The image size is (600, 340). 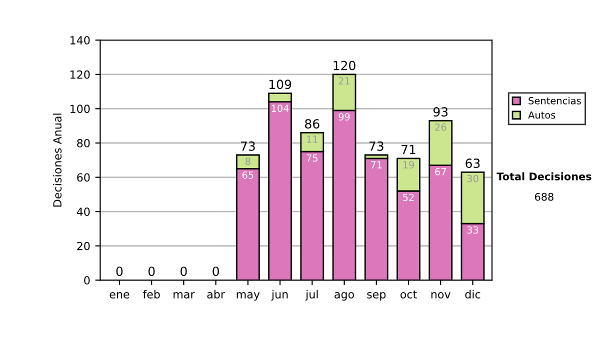 I want to click on x-tick-label: ago, so click(x=344, y=296).